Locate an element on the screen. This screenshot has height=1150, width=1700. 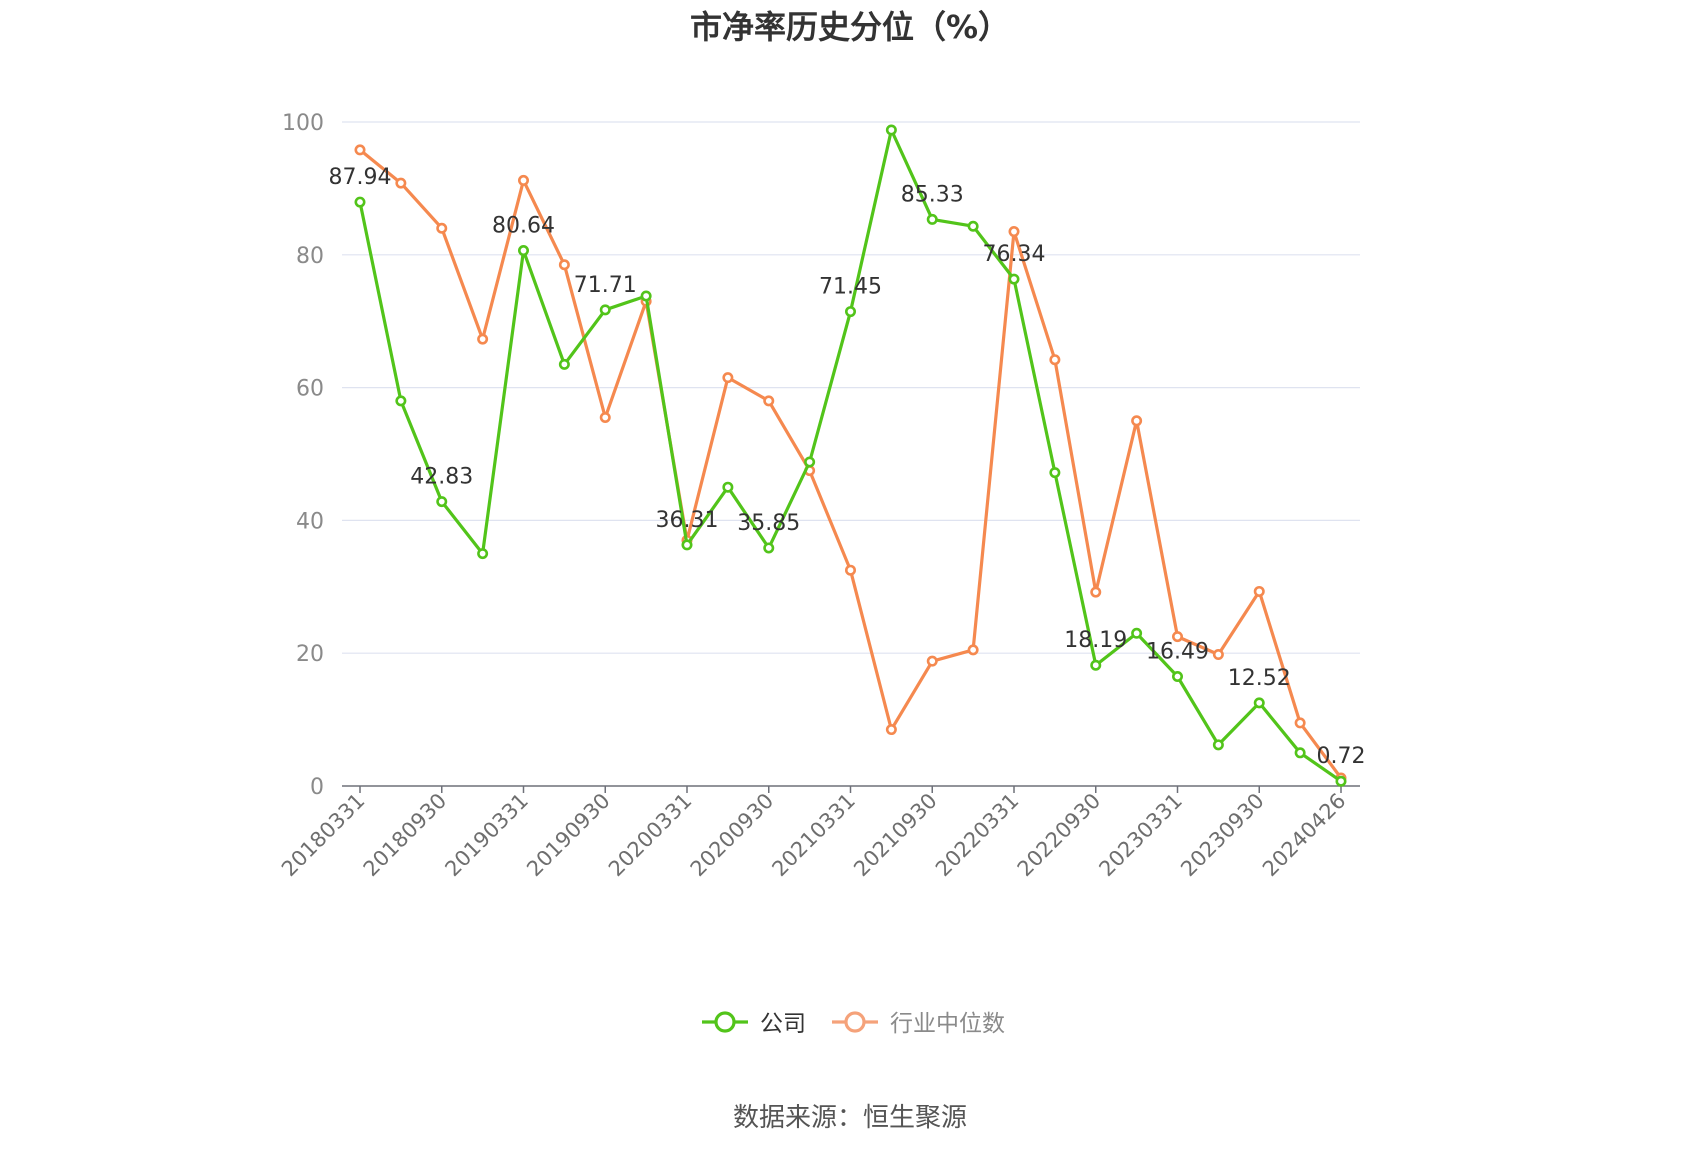
x-tick-label: 20240426 is located at coordinates (1304, 835).